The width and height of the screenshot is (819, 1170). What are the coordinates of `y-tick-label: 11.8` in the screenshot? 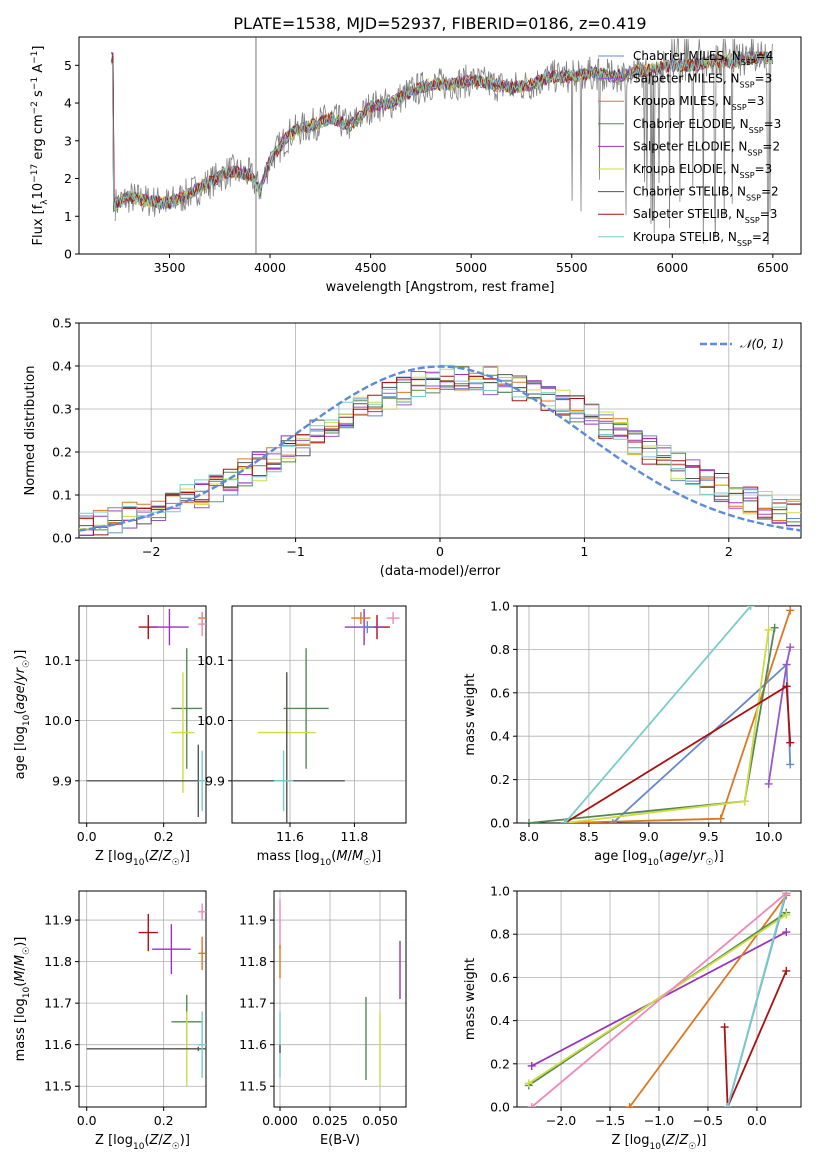 It's located at (58, 961).